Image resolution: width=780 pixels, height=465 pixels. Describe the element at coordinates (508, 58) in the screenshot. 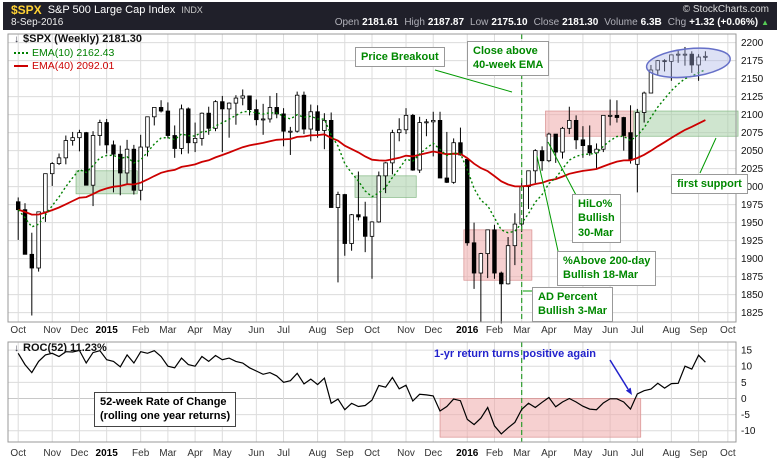

I see `annotation-close-above-ema: Close above 40-week EMA` at that location.